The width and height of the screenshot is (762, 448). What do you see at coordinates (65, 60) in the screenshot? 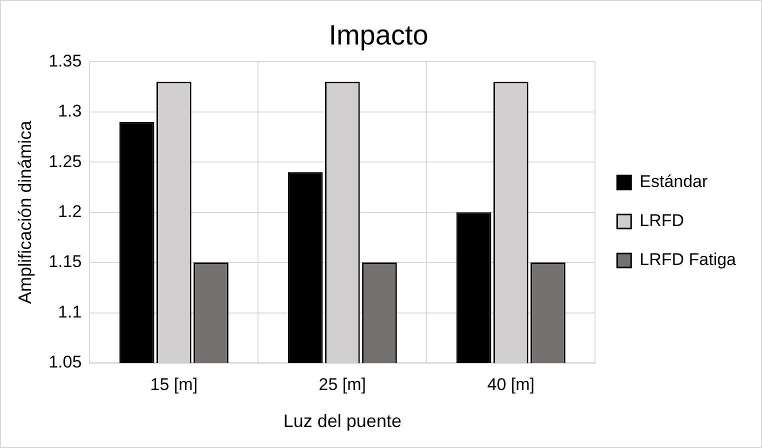
I see `y-tick-label: 1.35` at bounding box center [65, 60].